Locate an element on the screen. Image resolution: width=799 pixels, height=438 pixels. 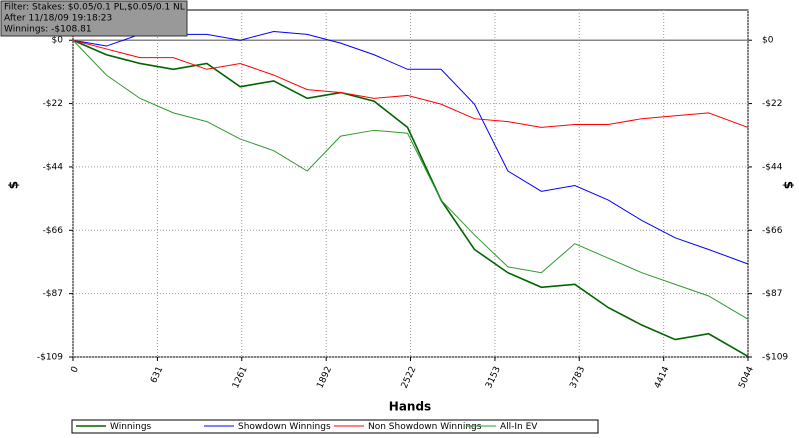
filter-text: After 11/18/09 19:18:23 is located at coordinates (58, 19).